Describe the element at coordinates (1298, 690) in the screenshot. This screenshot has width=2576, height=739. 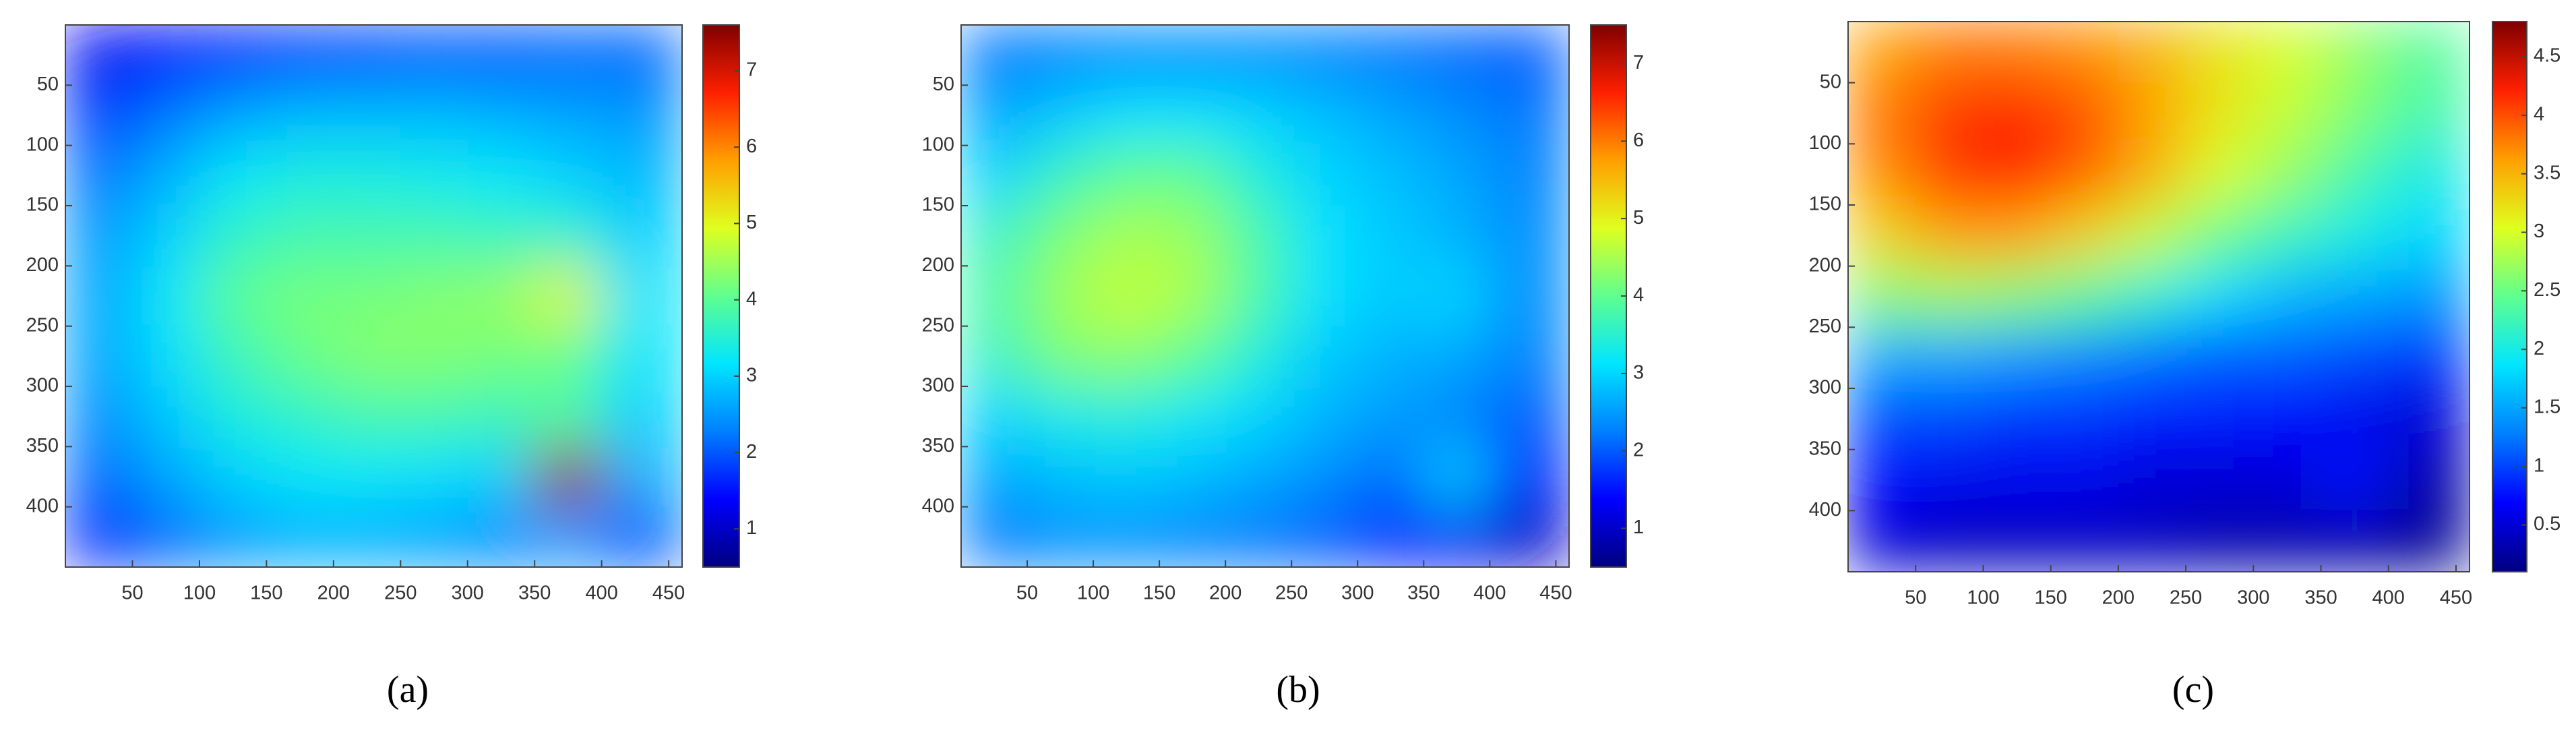
I see `panel-label: (b)` at that location.